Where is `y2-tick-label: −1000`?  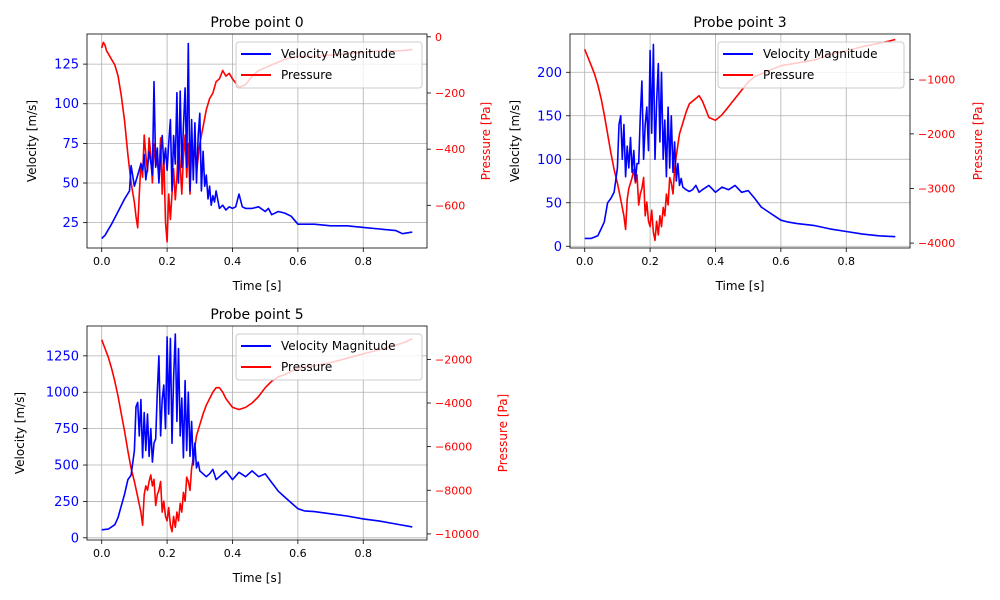
y2-tick-label: −1000 is located at coordinates (936, 79).